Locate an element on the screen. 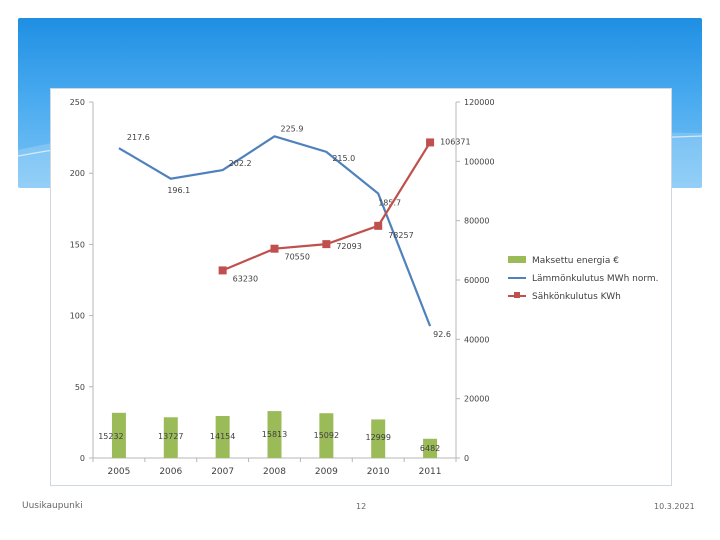 Image resolution: width=720 pixels, height=540 pixels. legend-bar-swatch is located at coordinates (517, 259).